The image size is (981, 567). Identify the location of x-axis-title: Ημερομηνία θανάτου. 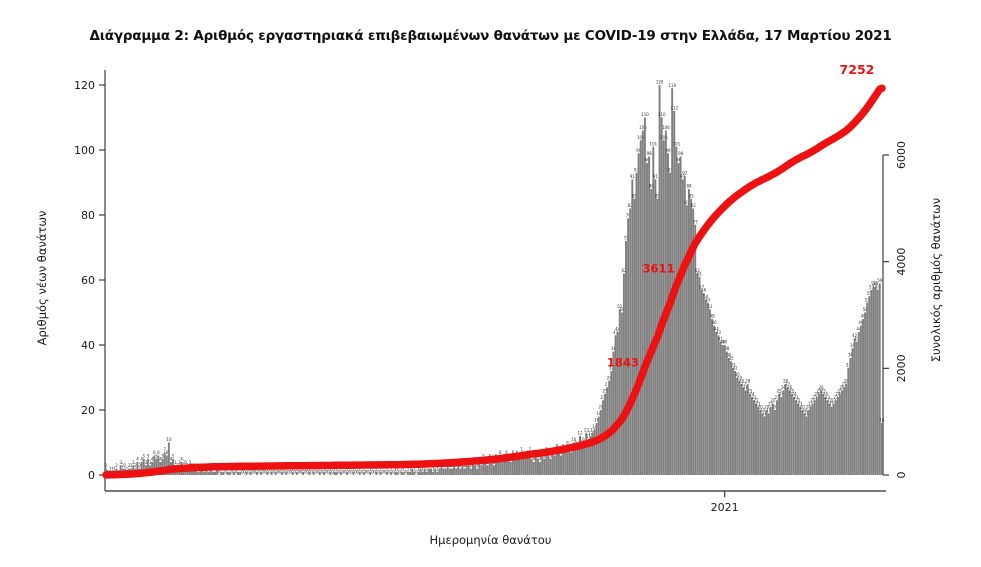
(490, 540).